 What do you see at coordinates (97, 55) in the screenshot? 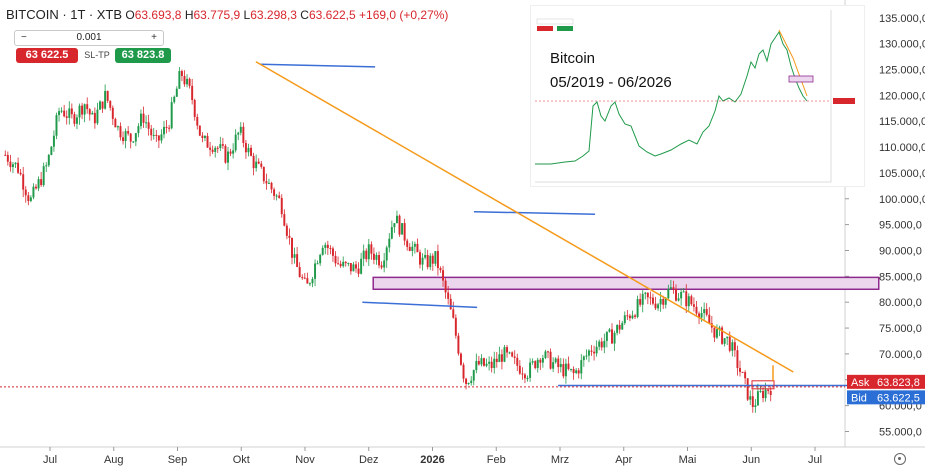
I see `sl-tp-button: SL-TP` at bounding box center [97, 55].